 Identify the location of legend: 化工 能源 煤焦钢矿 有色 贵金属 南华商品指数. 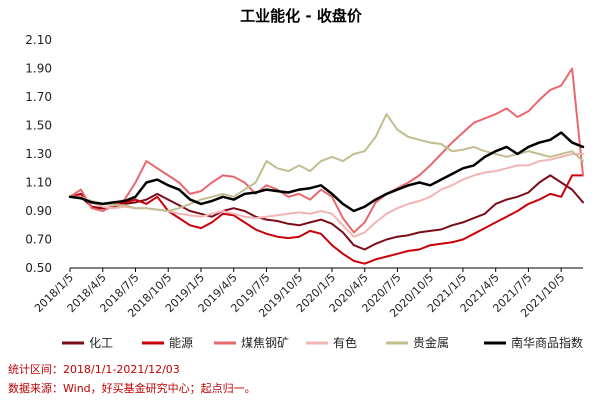
(322, 342).